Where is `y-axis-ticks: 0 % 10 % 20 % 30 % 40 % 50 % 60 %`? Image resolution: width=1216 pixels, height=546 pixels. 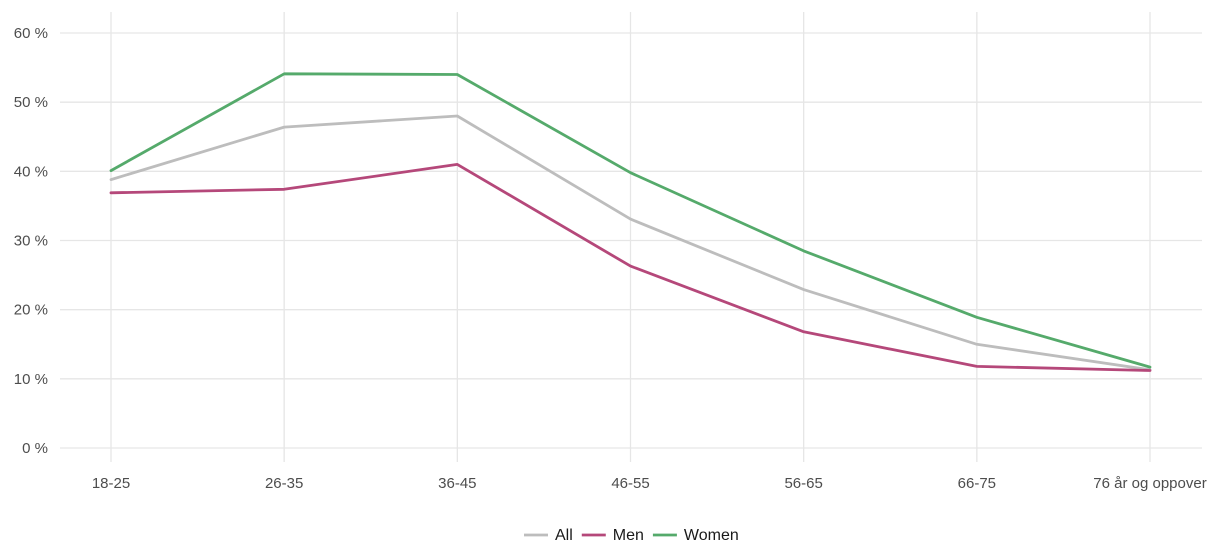 y-axis-ticks: 0 % 10 % 20 % 30 % 40 % 50 % 60 % is located at coordinates (31, 241).